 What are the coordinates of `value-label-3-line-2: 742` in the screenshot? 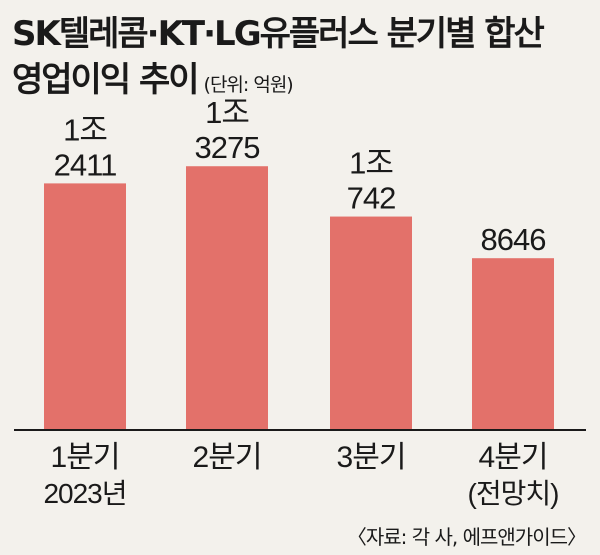 It's located at (371, 198).